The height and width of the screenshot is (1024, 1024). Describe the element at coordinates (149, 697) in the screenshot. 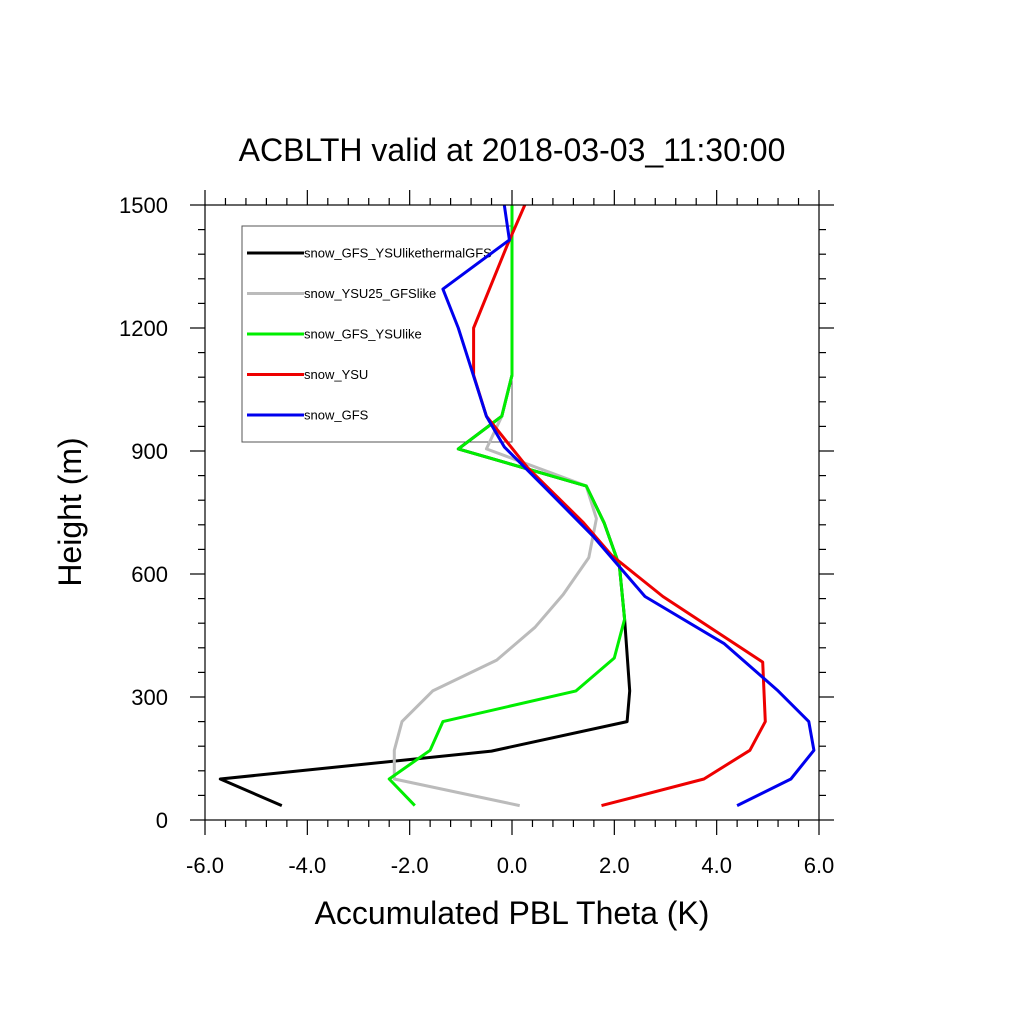

I see `y-tick-label: 300` at that location.